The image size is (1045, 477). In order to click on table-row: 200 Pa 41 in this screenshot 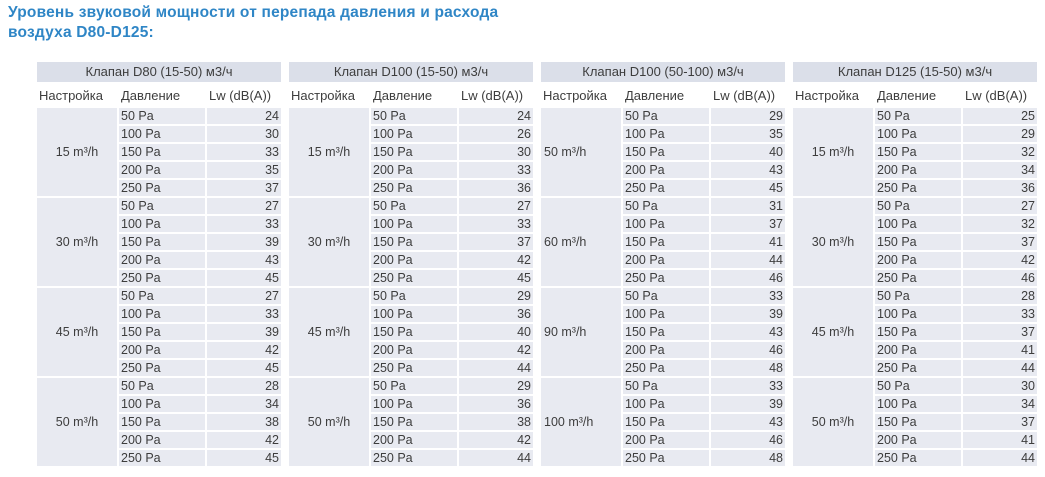, I will do `click(915, 441)`.